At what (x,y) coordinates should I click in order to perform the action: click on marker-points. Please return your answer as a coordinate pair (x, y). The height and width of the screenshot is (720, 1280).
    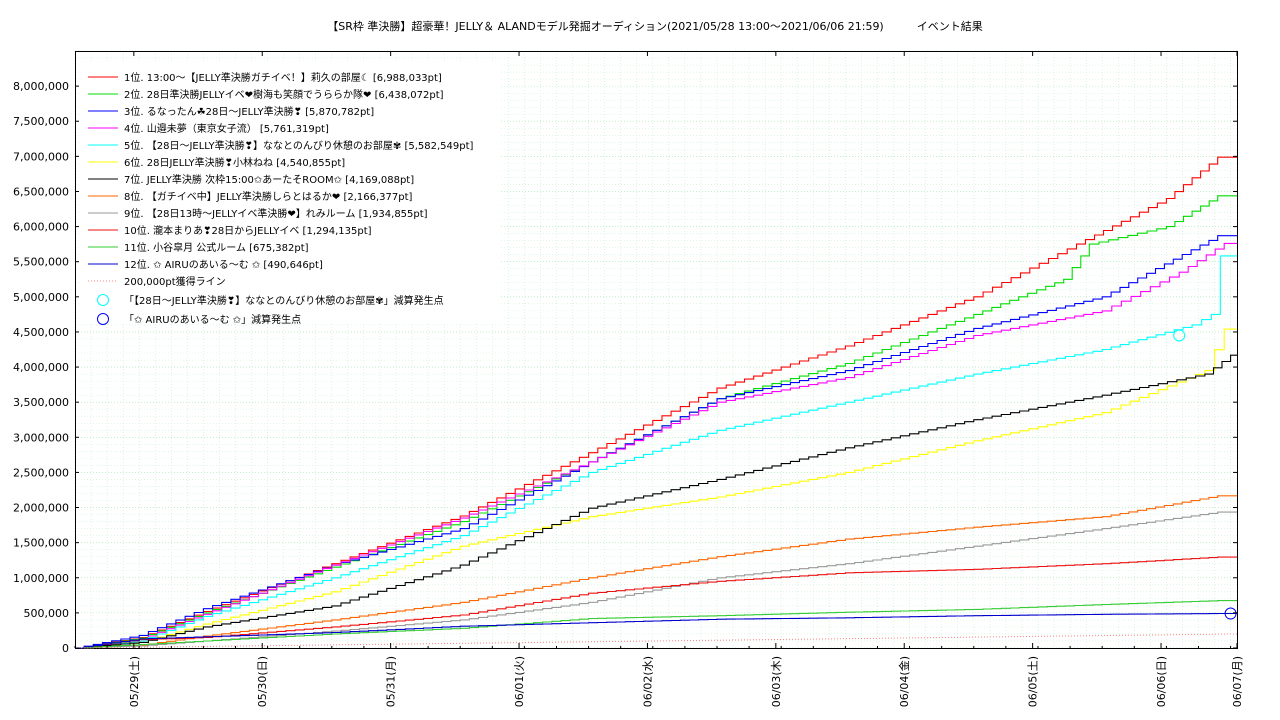
    Looking at the image, I should click on (1205, 474).